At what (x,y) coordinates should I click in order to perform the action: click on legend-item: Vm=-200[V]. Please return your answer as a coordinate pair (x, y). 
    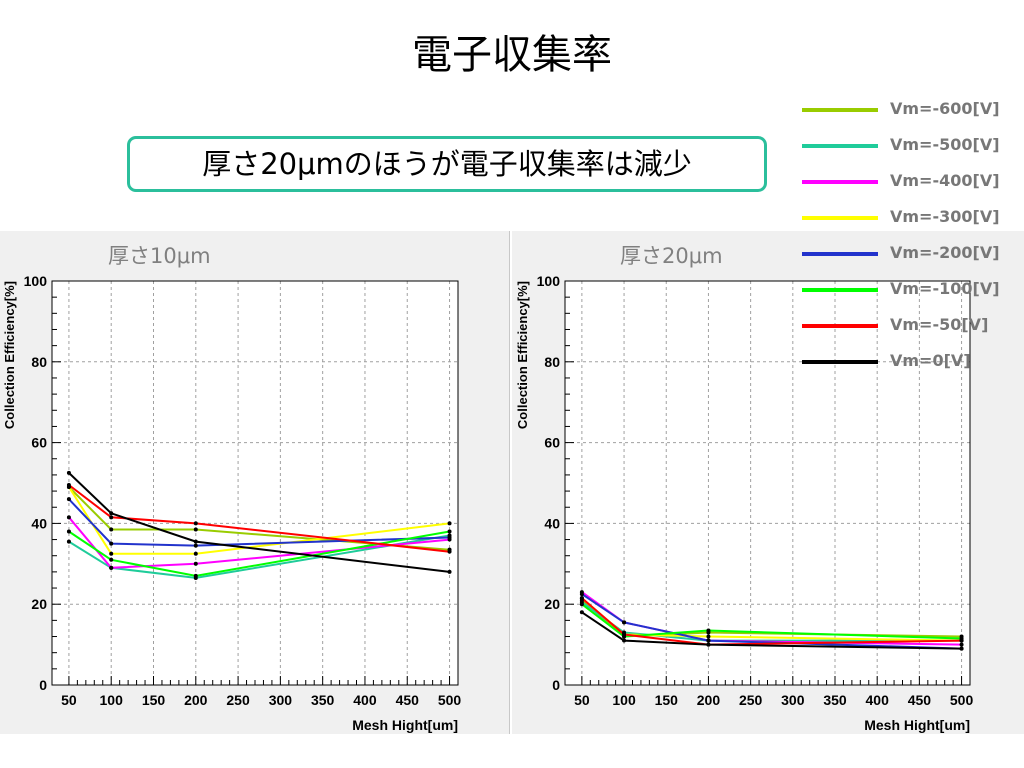
    Looking at the image, I should click on (912, 254).